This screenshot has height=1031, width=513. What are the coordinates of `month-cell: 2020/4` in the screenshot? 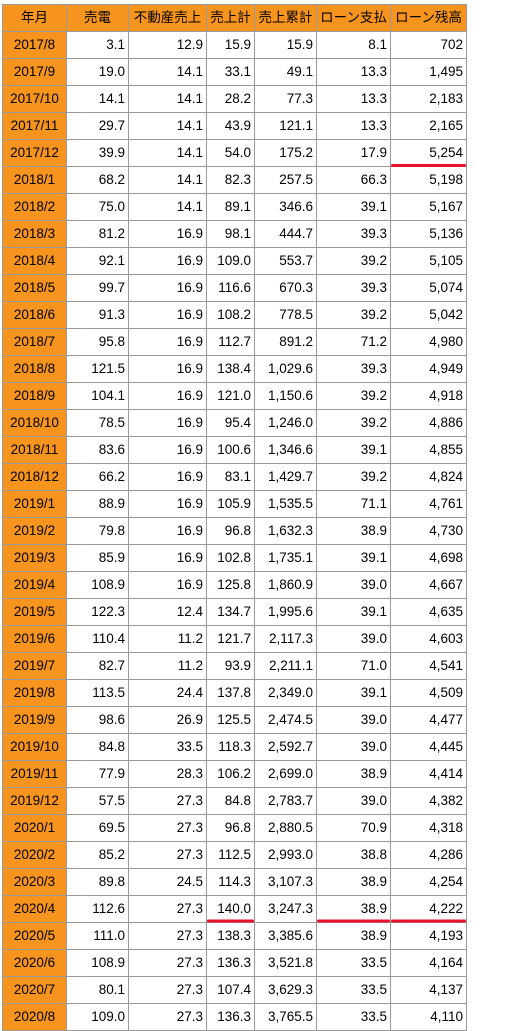 It's located at (34, 909).